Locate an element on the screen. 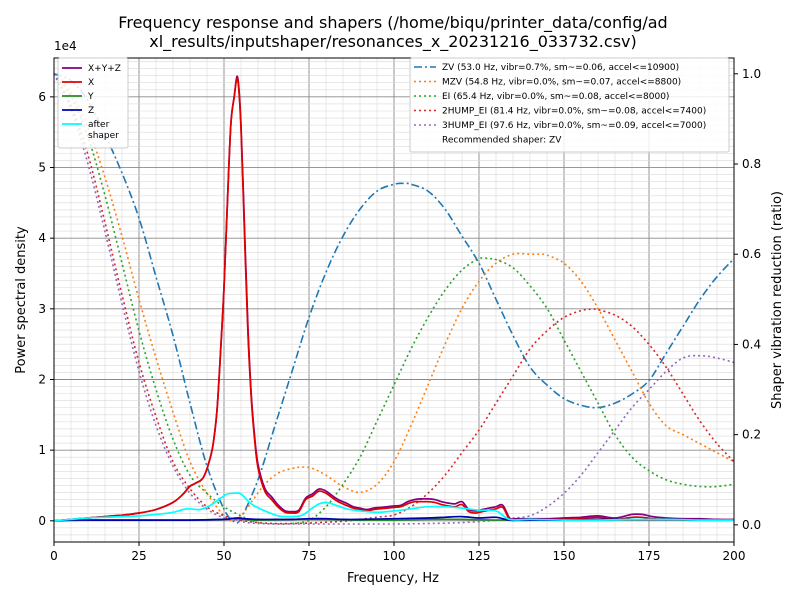 The height and width of the screenshot is (604, 800). y2-tick-label: 0.8 is located at coordinates (751, 164).